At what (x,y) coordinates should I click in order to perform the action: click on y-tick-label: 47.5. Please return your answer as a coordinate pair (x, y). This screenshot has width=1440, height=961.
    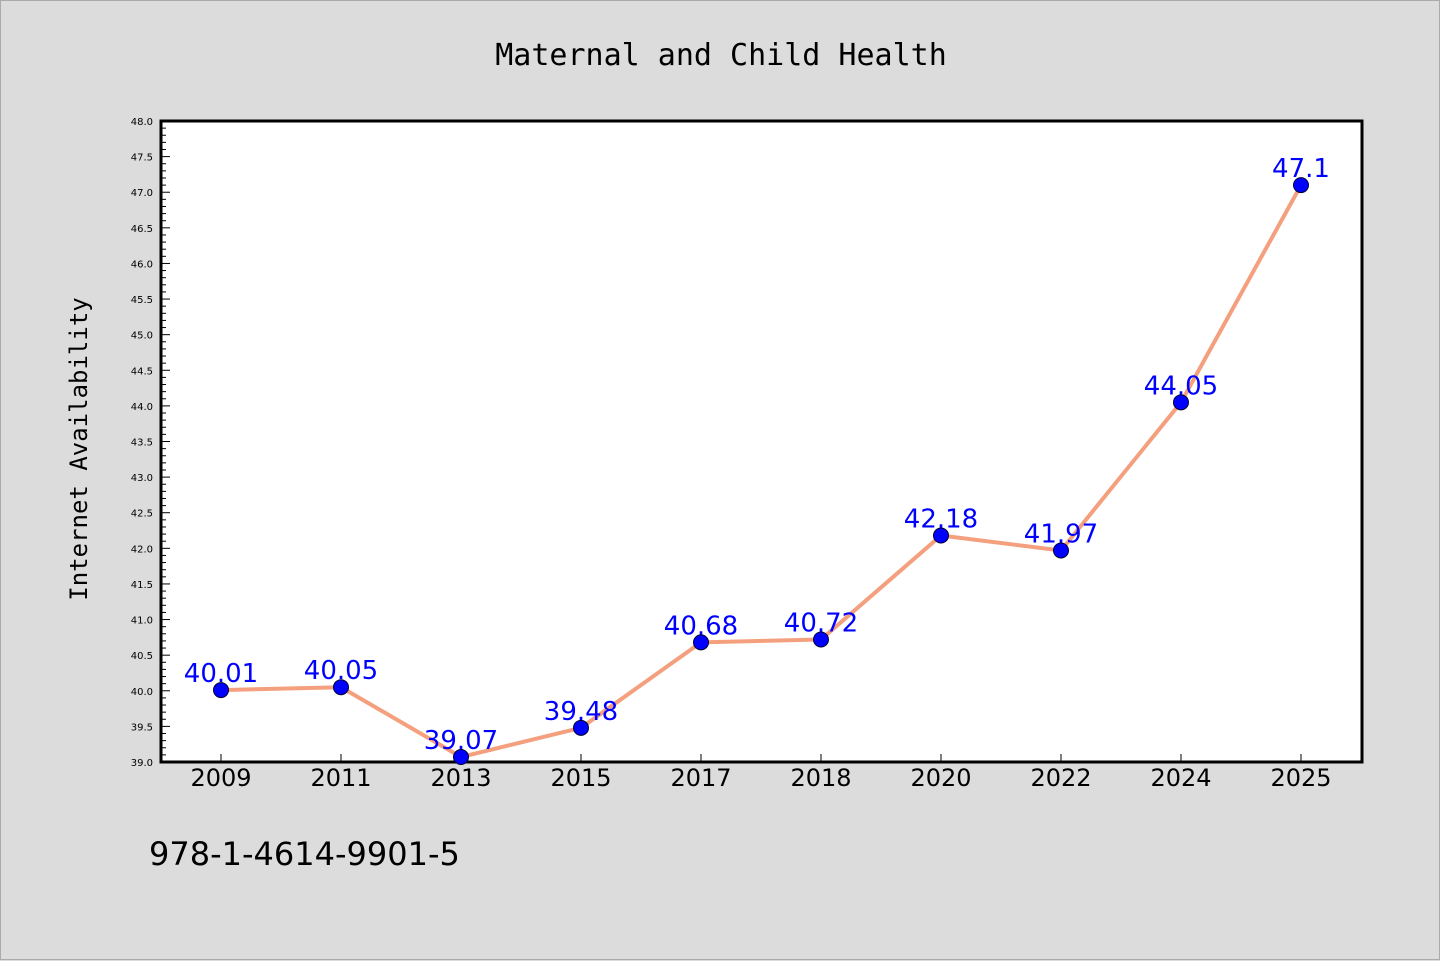
    Looking at the image, I should click on (142, 158).